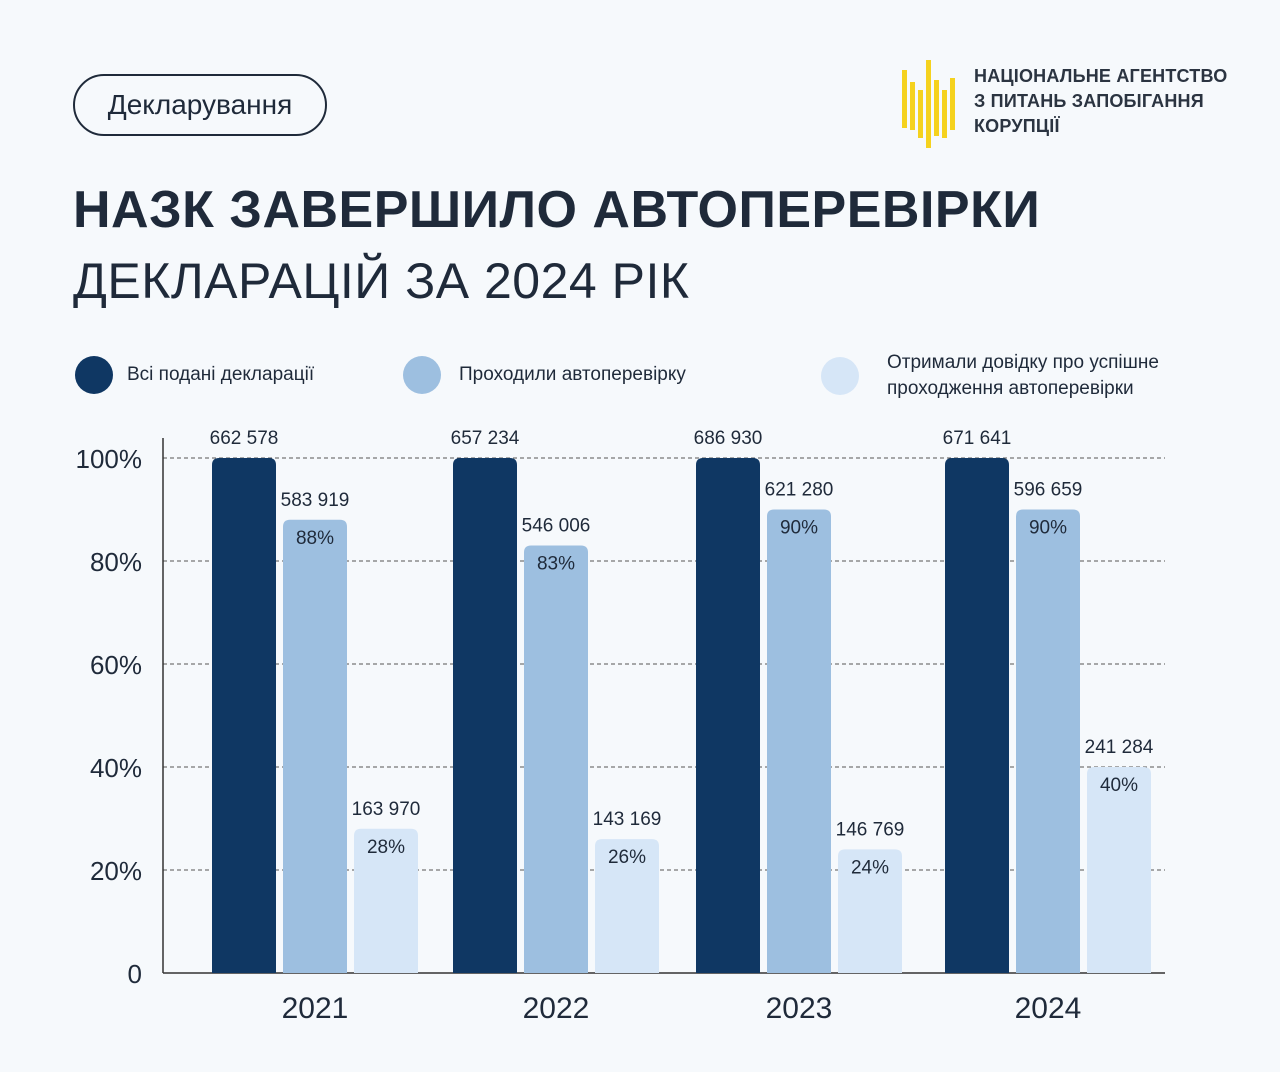 This screenshot has height=1072, width=1280. Describe the element at coordinates (870, 829) in the screenshot. I see `count-label: 146 769` at that location.